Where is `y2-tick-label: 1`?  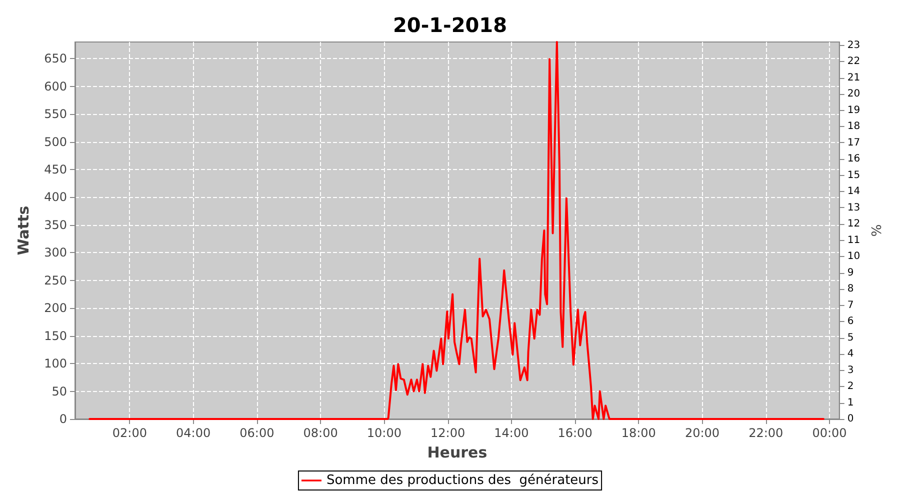 y2-tick-label: 1 is located at coordinates (850, 402).